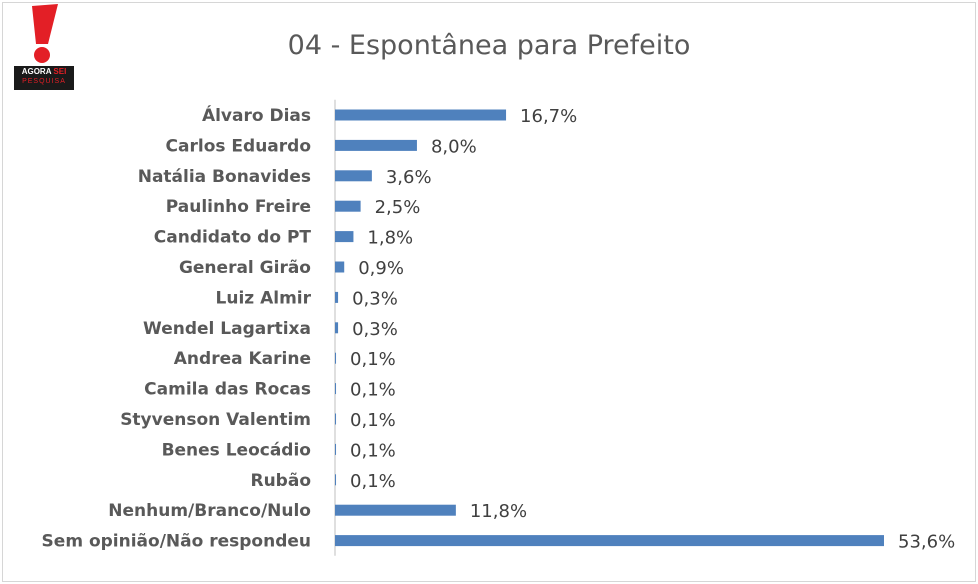 Image resolution: width=978 pixels, height=584 pixels. I want to click on value-label: 1,8%, so click(390, 238).